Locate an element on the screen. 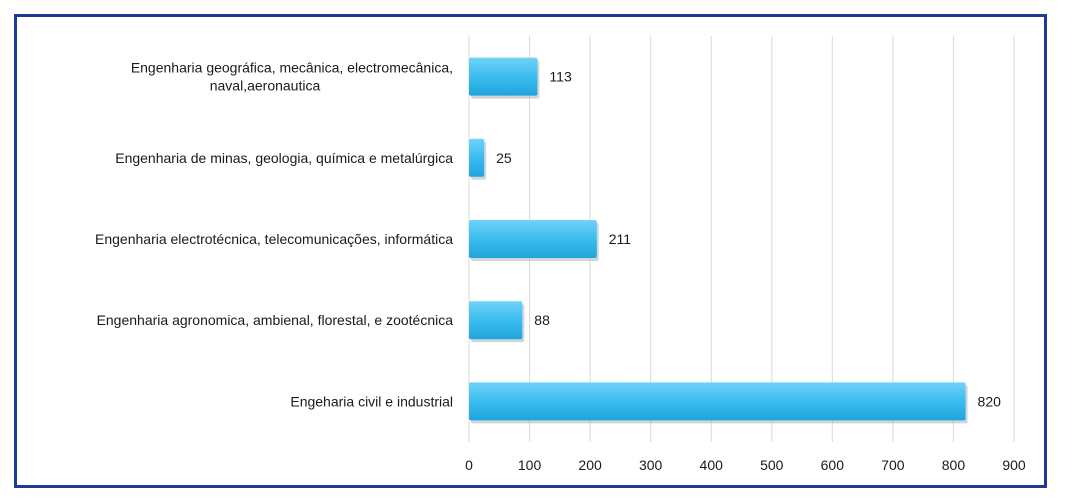 The height and width of the screenshot is (503, 1067). x-tick-label: 300 is located at coordinates (651, 465).